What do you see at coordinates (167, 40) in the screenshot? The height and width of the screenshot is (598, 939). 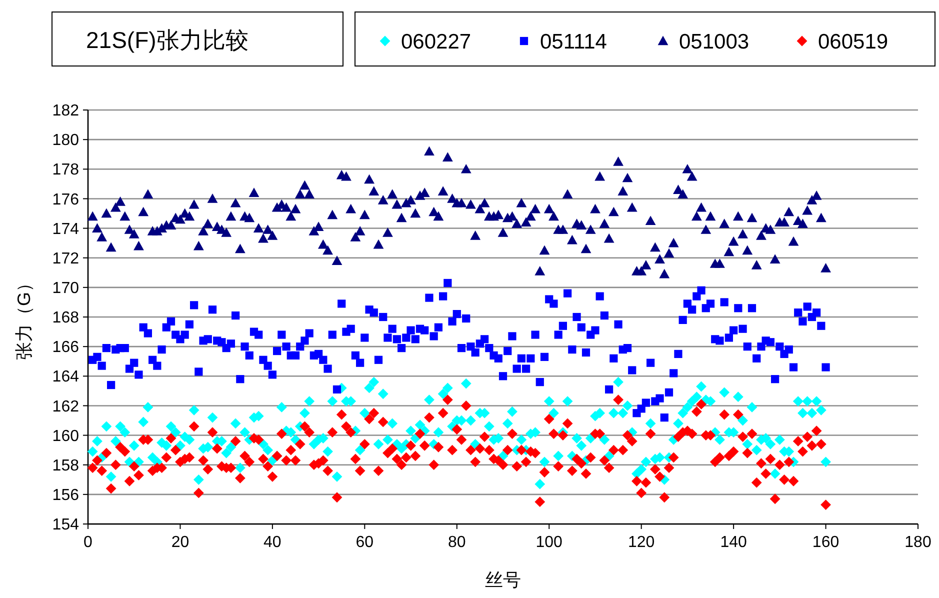 I see `chart-title: 21S(F)张力比较` at bounding box center [167, 40].